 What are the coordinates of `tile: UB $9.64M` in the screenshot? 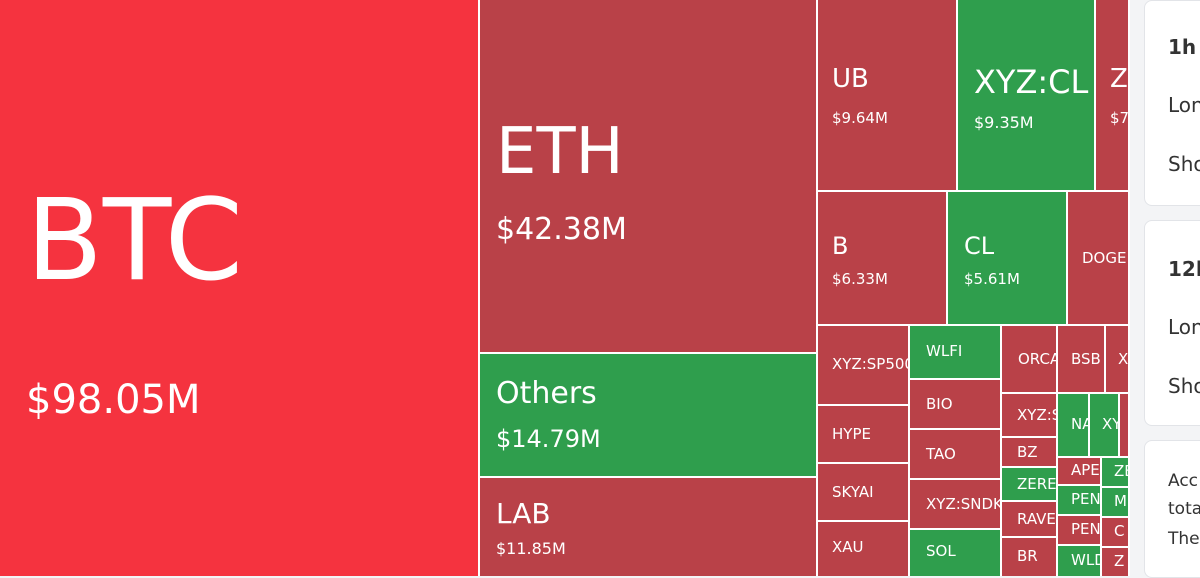 It's located at (887, 95).